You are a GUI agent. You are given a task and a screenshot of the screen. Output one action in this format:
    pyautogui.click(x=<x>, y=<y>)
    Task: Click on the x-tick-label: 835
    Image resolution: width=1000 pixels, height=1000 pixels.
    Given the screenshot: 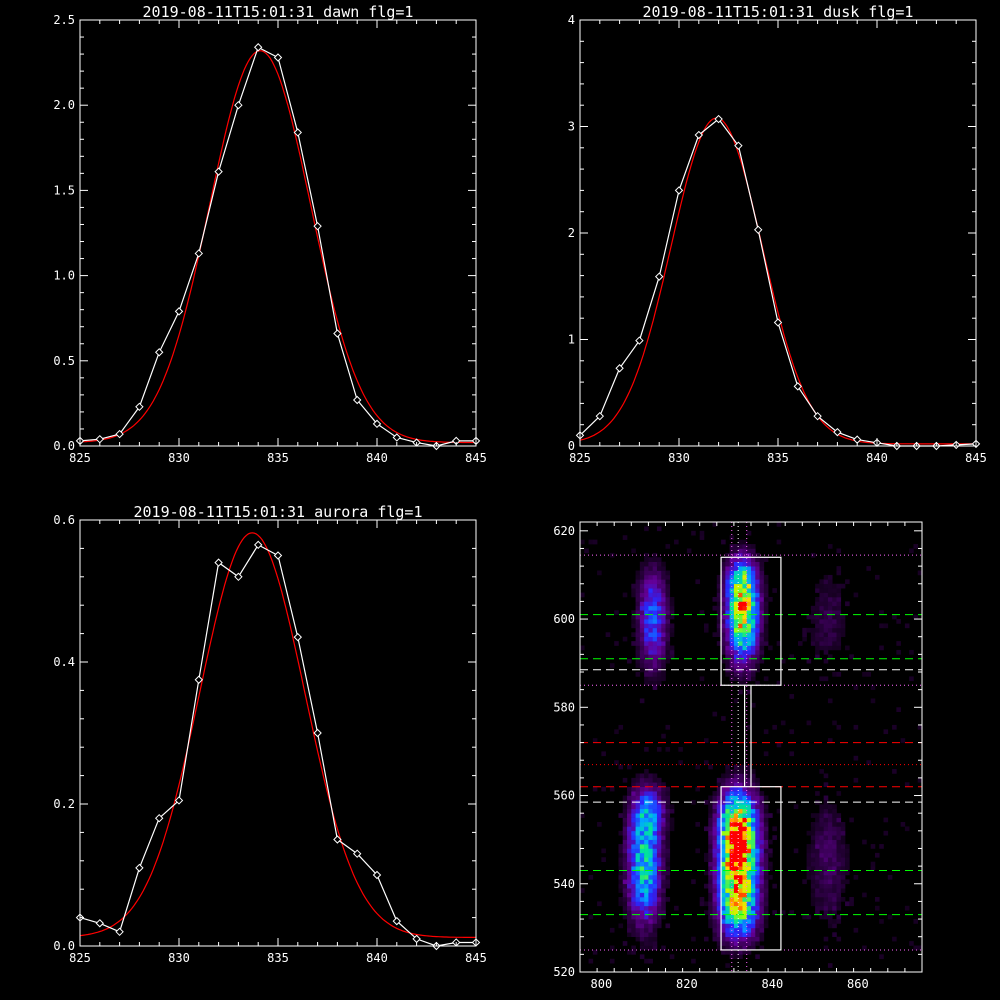 What is the action you would take?
    pyautogui.click(x=778, y=458)
    